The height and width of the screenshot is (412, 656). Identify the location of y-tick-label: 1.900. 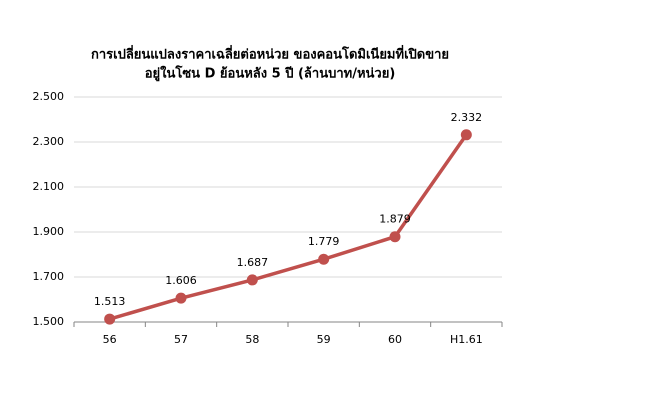
(49, 231).